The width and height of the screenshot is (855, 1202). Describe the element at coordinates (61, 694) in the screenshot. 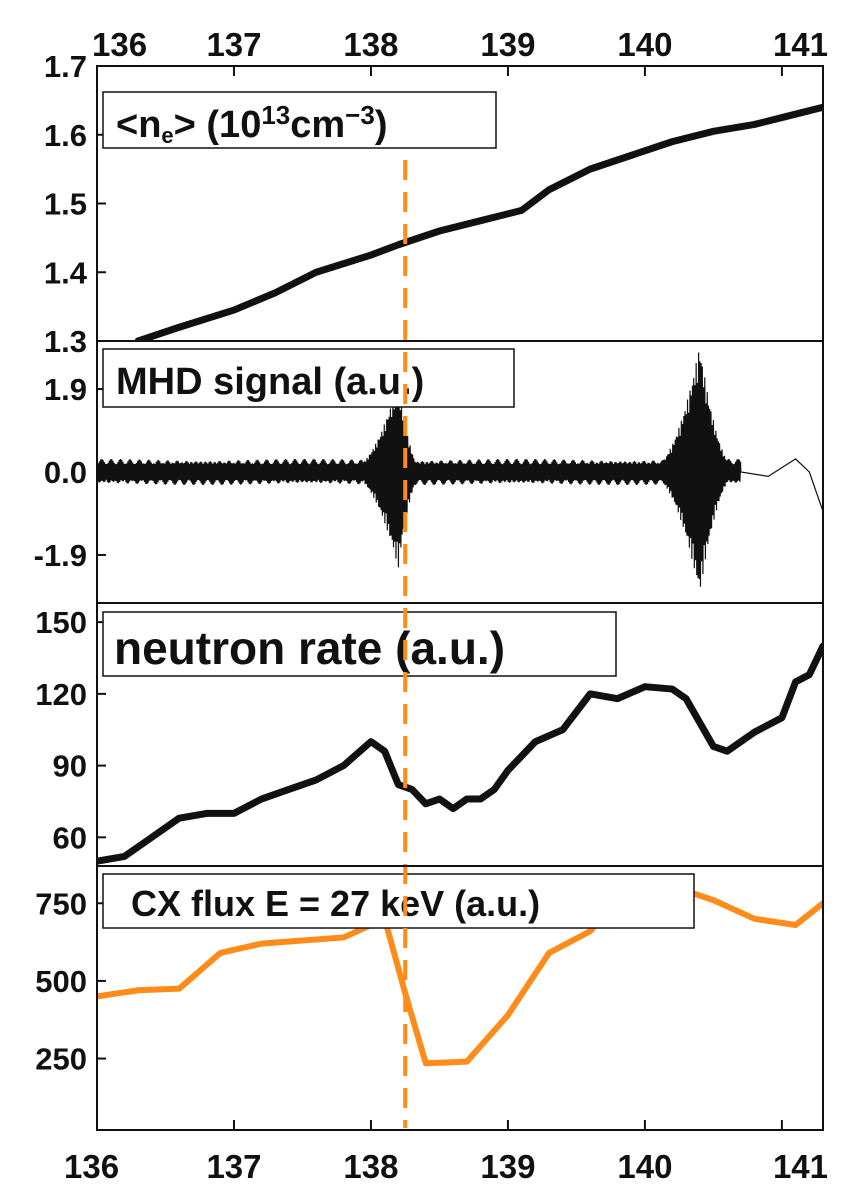

I see `neutron-y-tick-label: 120` at that location.